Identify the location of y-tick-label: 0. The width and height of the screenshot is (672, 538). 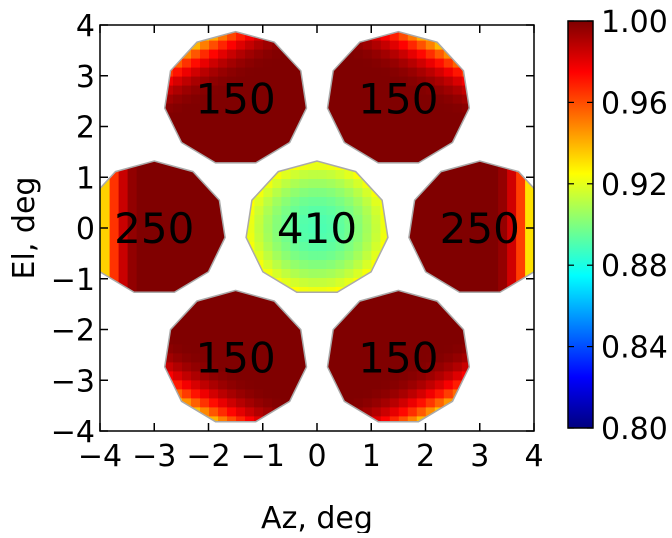
(85, 229).